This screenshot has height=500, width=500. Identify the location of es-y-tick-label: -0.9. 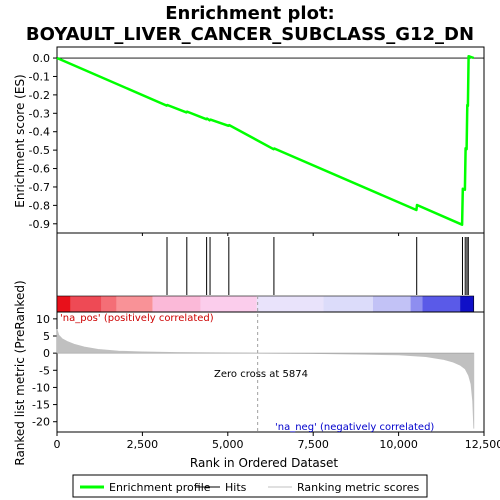
(39, 224).